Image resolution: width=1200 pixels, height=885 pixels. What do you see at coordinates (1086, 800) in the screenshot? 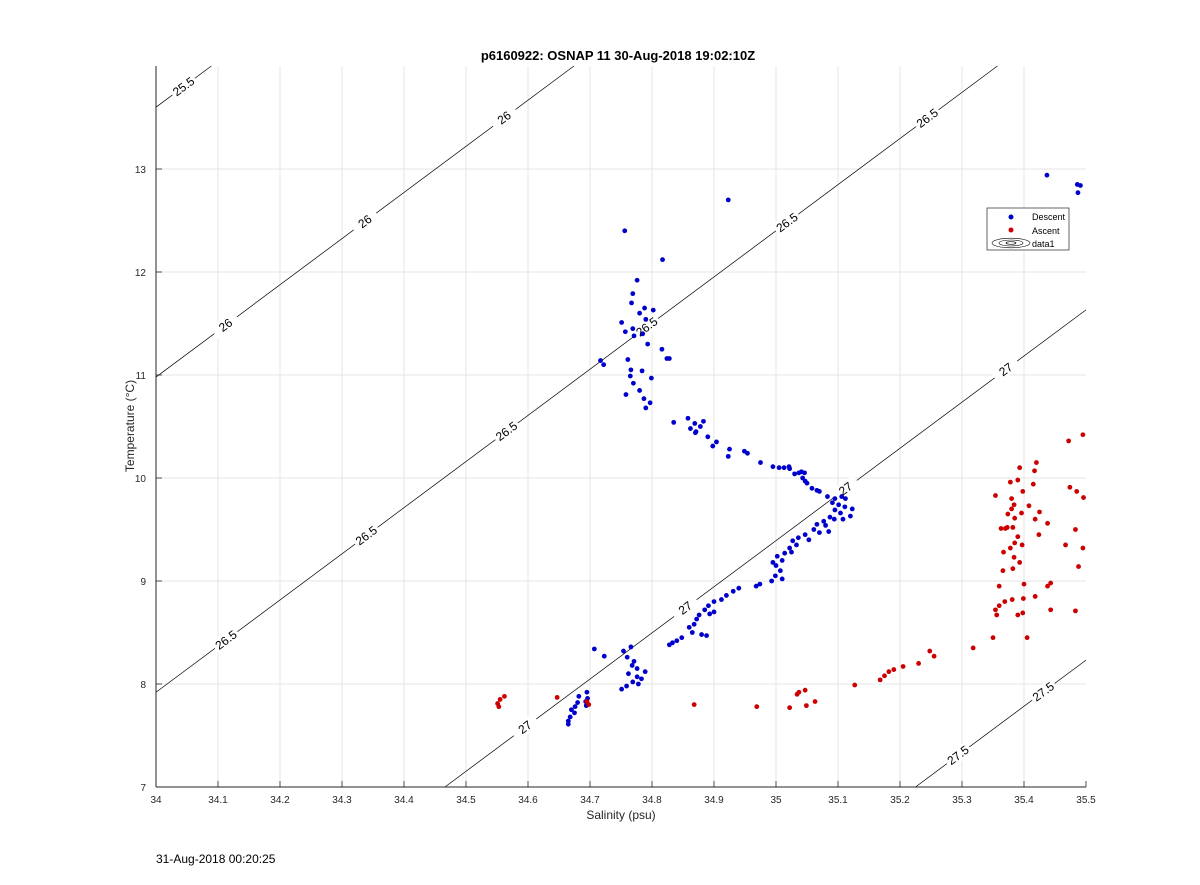
I see `x-tick-label: 35.5` at bounding box center [1086, 800].